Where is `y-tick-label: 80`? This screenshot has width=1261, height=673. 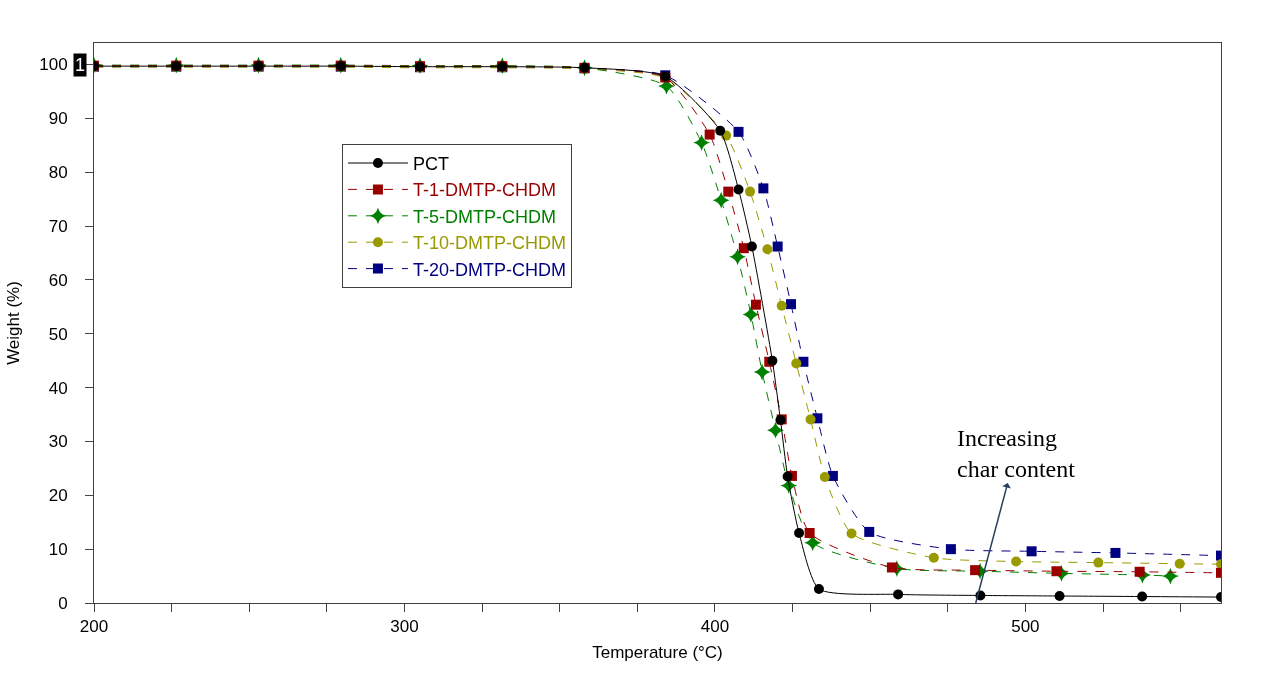
y-tick-label: 80 is located at coordinates (58, 173).